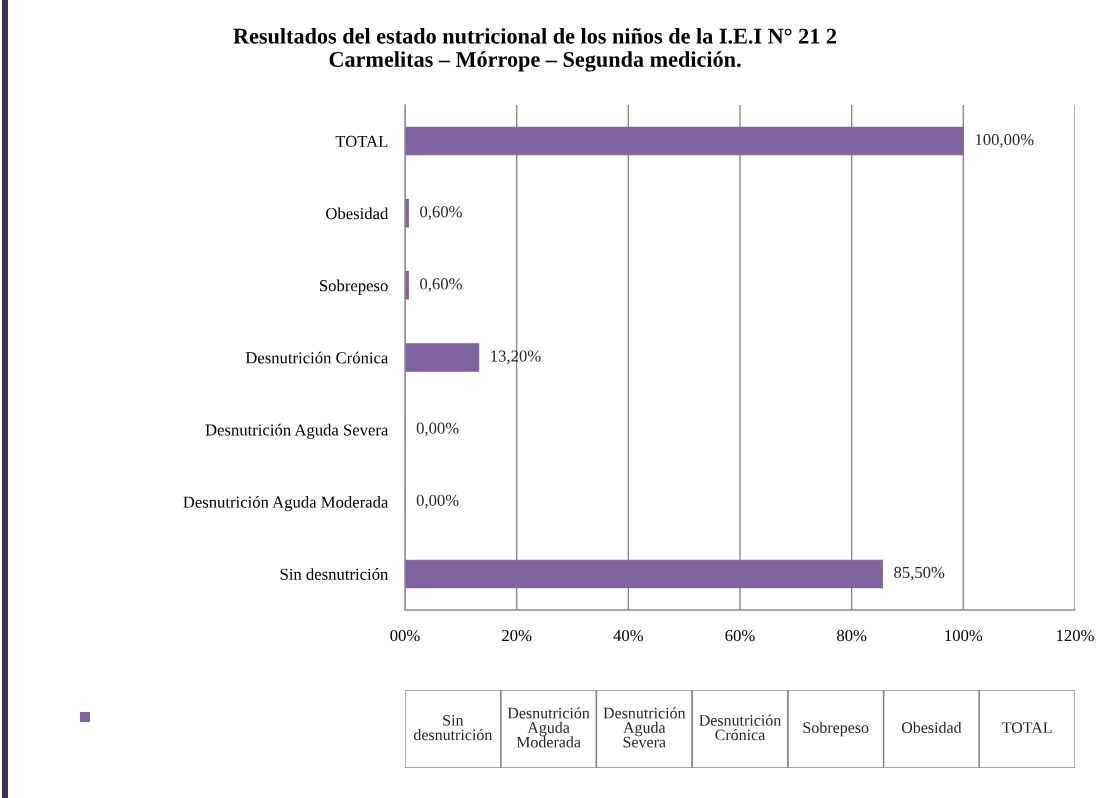 Image resolution: width=1120 pixels, height=798 pixels. What do you see at coordinates (644, 727) in the screenshot?
I see `category-label: Desnutrición Aguda Severa` at bounding box center [644, 727].